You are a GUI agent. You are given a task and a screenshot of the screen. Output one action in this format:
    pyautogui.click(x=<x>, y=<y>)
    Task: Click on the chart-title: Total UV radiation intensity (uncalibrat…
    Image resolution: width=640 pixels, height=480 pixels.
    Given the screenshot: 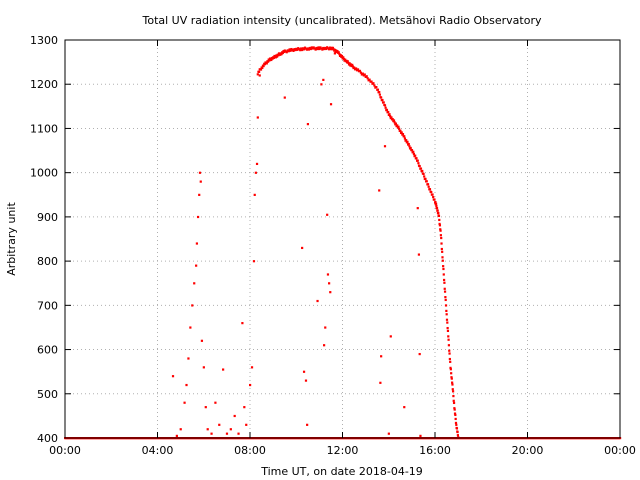 What is the action you would take?
    pyautogui.click(x=342, y=20)
    